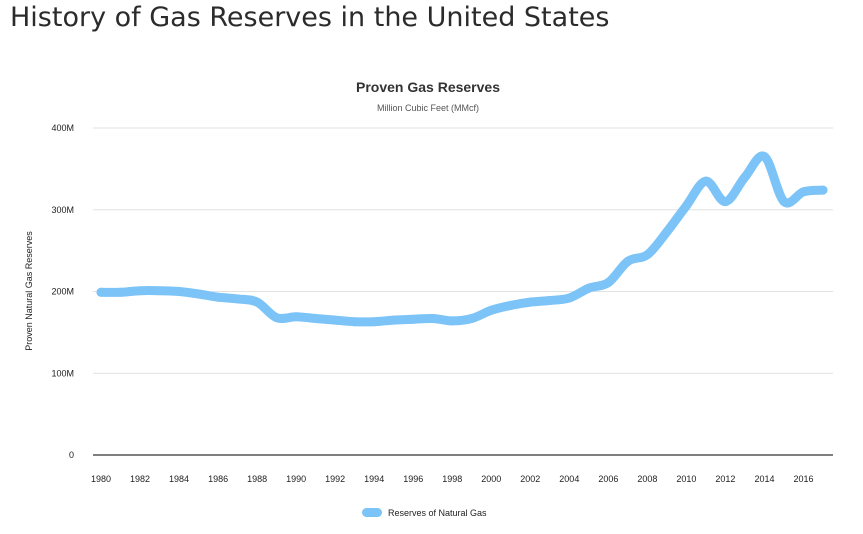 The image size is (863, 534). Describe the element at coordinates (725, 479) in the screenshot. I see `x-tick-label: 2012` at that location.